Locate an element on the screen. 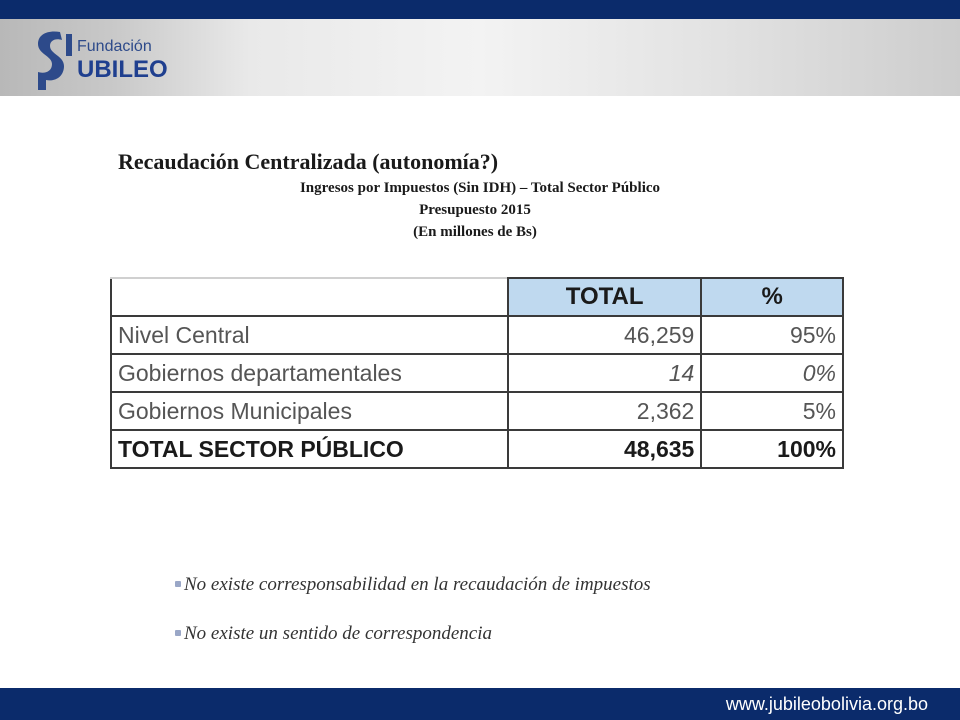 This screenshot has height=720, width=960. logo-emblem-icon is located at coordinates (55, 60).